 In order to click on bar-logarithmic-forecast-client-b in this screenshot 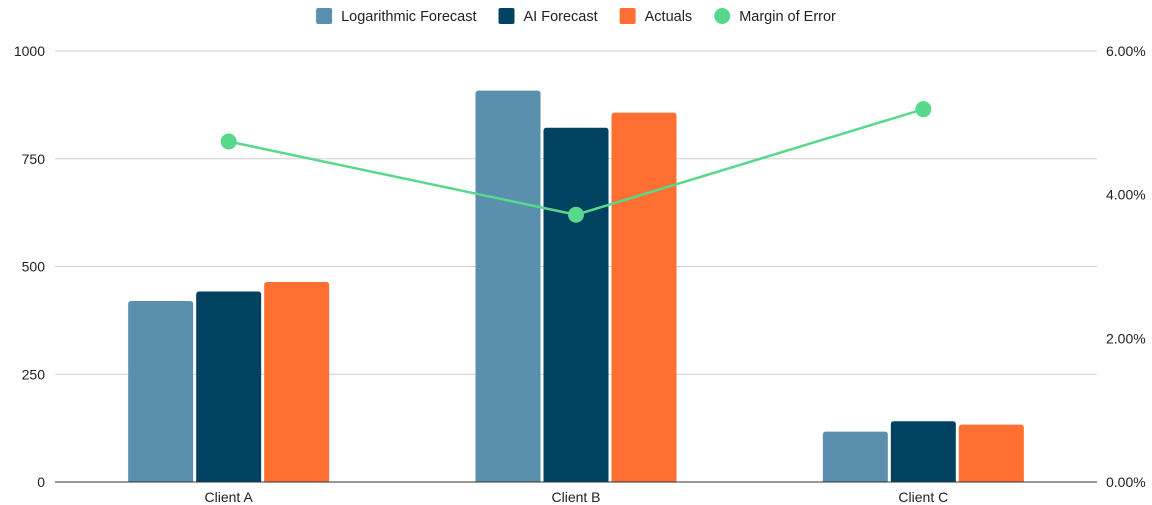, I will do `click(508, 286)`.